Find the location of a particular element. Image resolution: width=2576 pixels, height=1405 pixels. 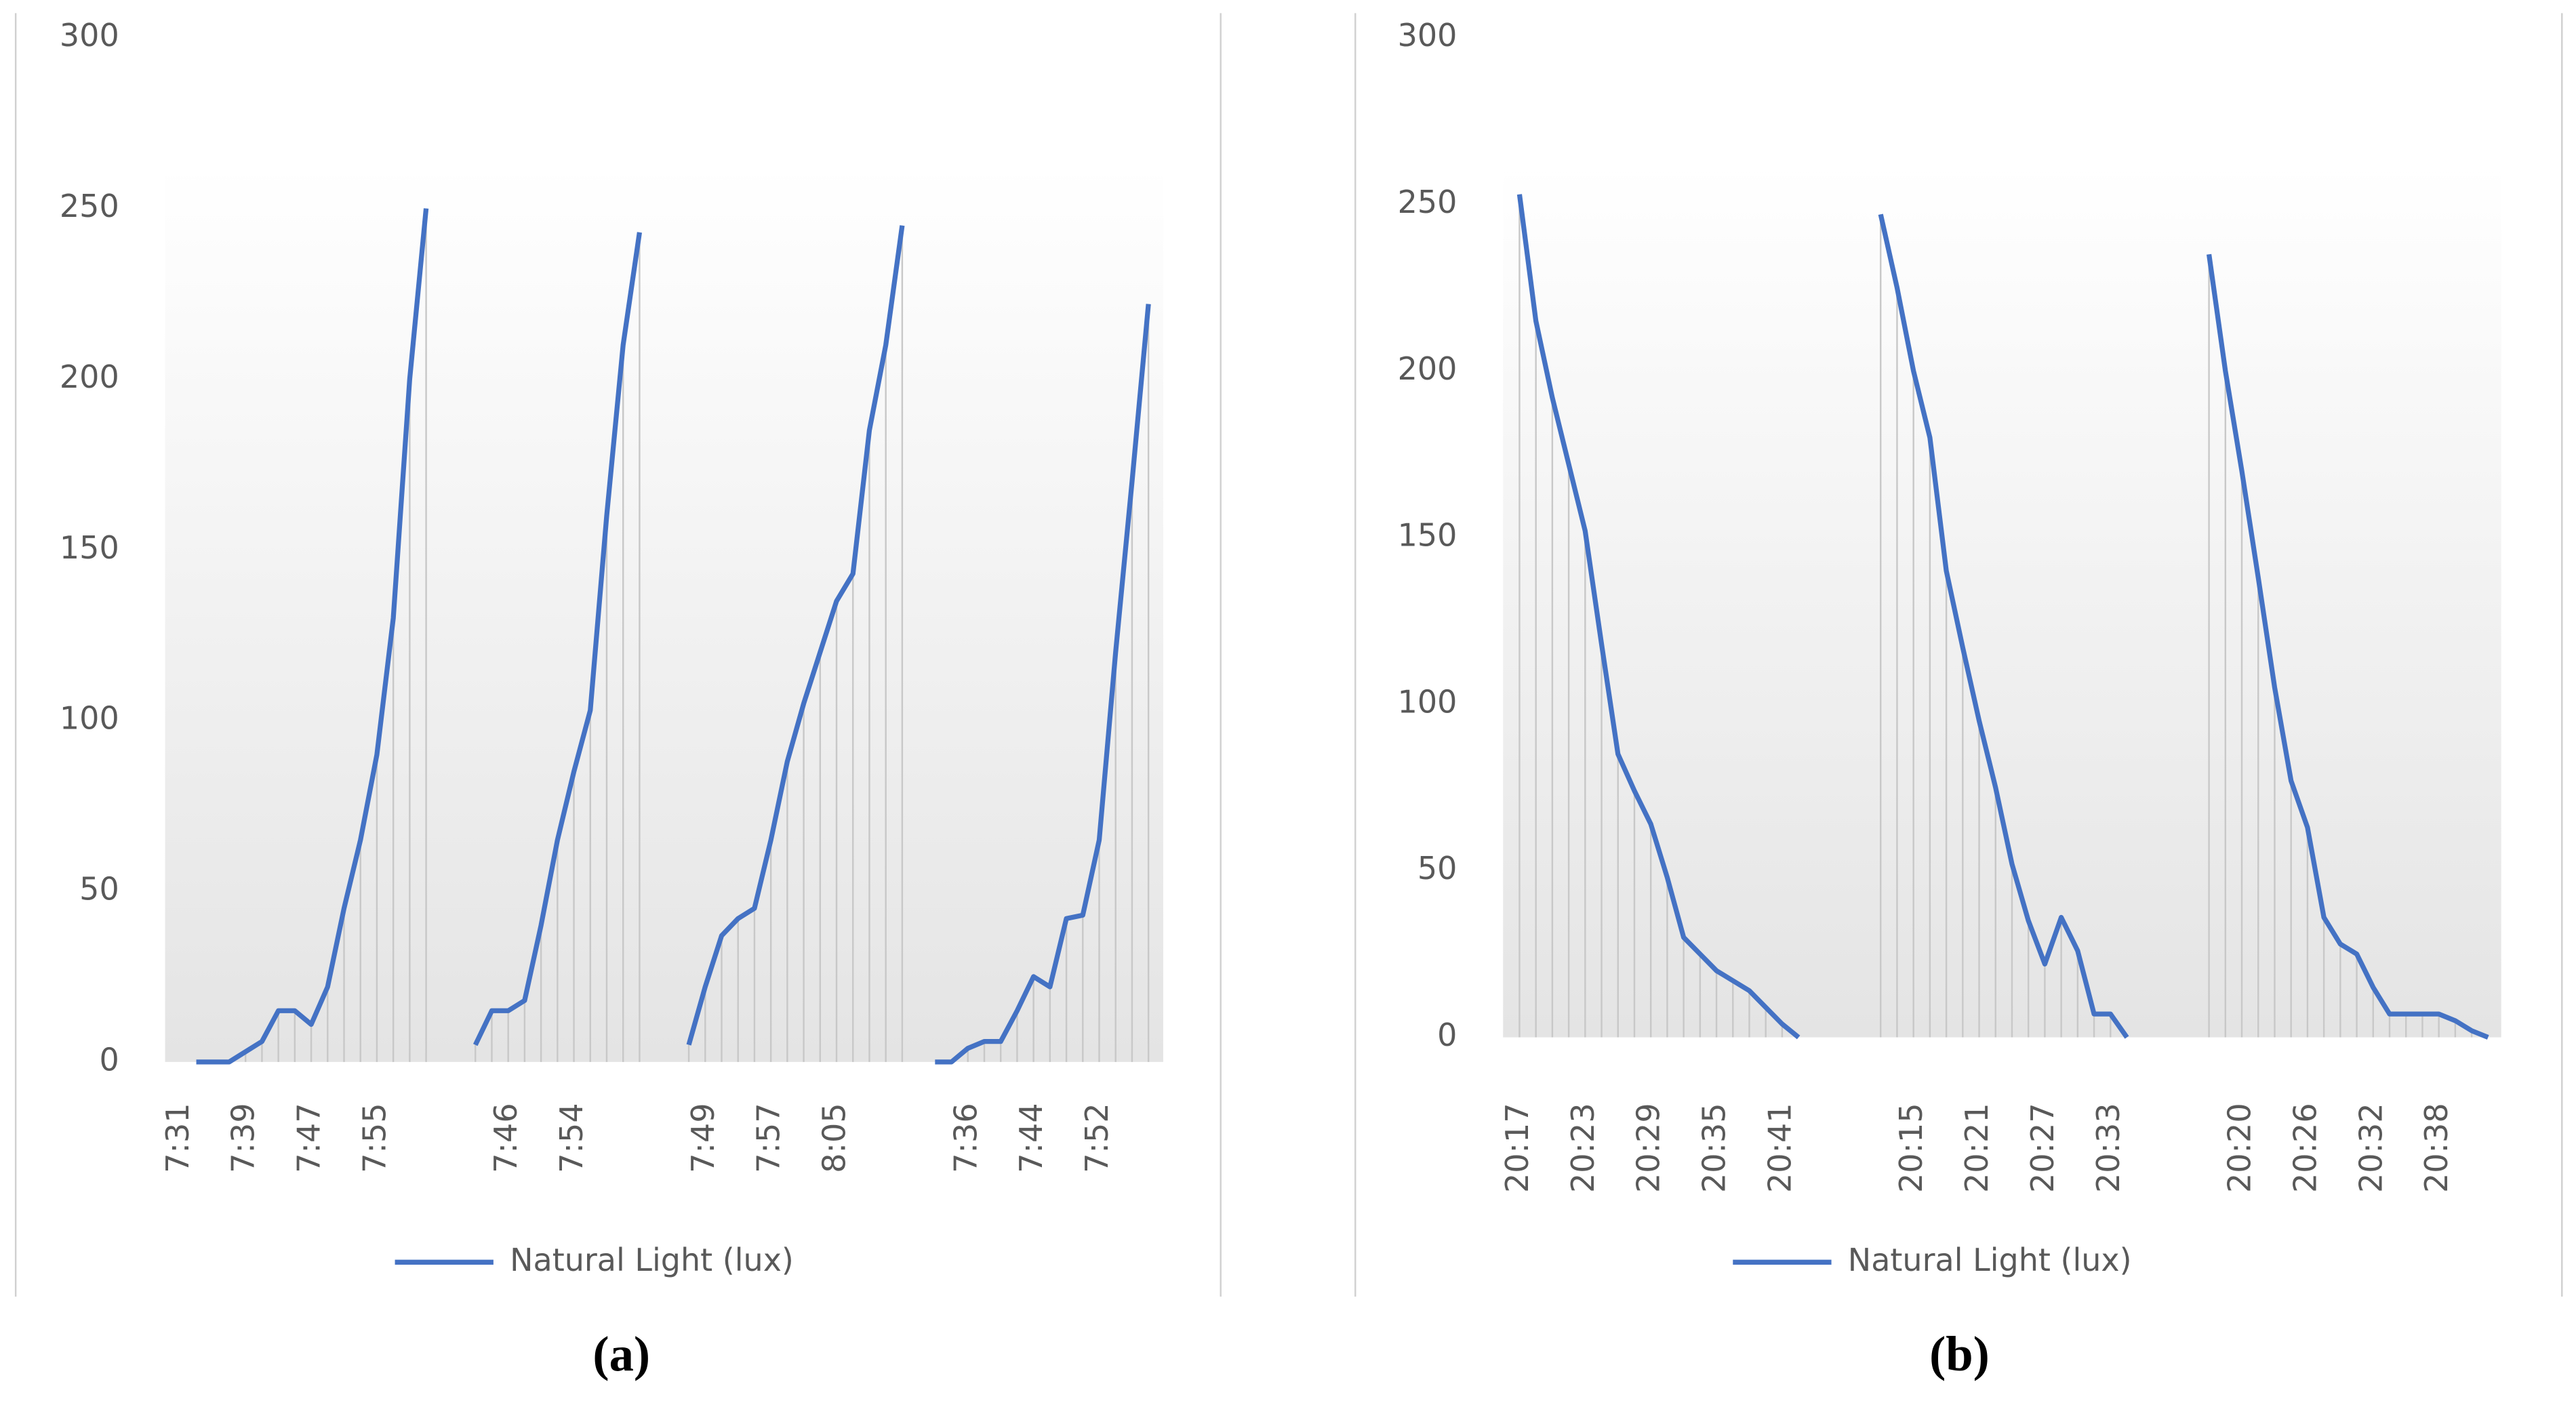

x-tick-label: 7:54 is located at coordinates (571, 1138).